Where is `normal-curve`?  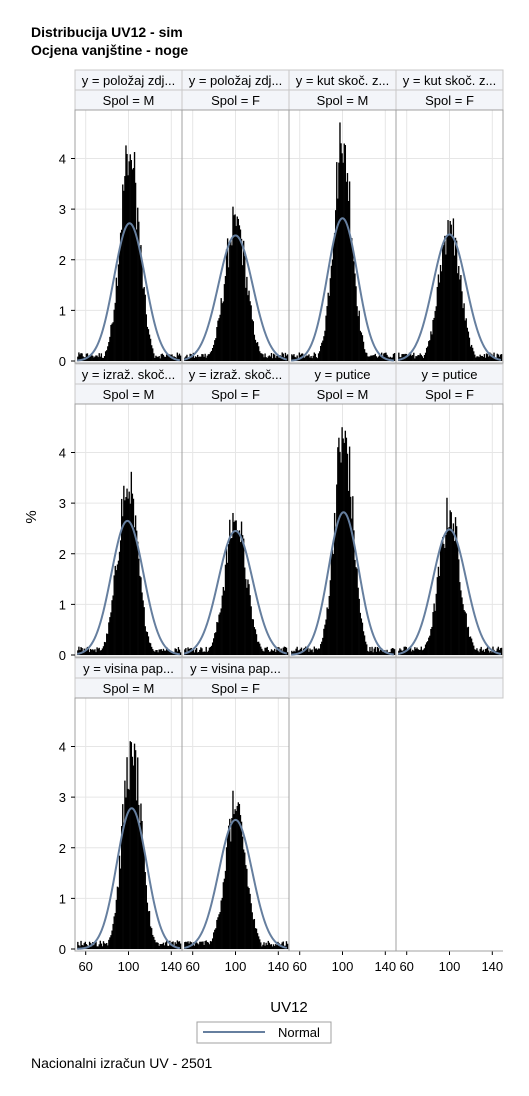
normal-curve is located at coordinates (235, 592).